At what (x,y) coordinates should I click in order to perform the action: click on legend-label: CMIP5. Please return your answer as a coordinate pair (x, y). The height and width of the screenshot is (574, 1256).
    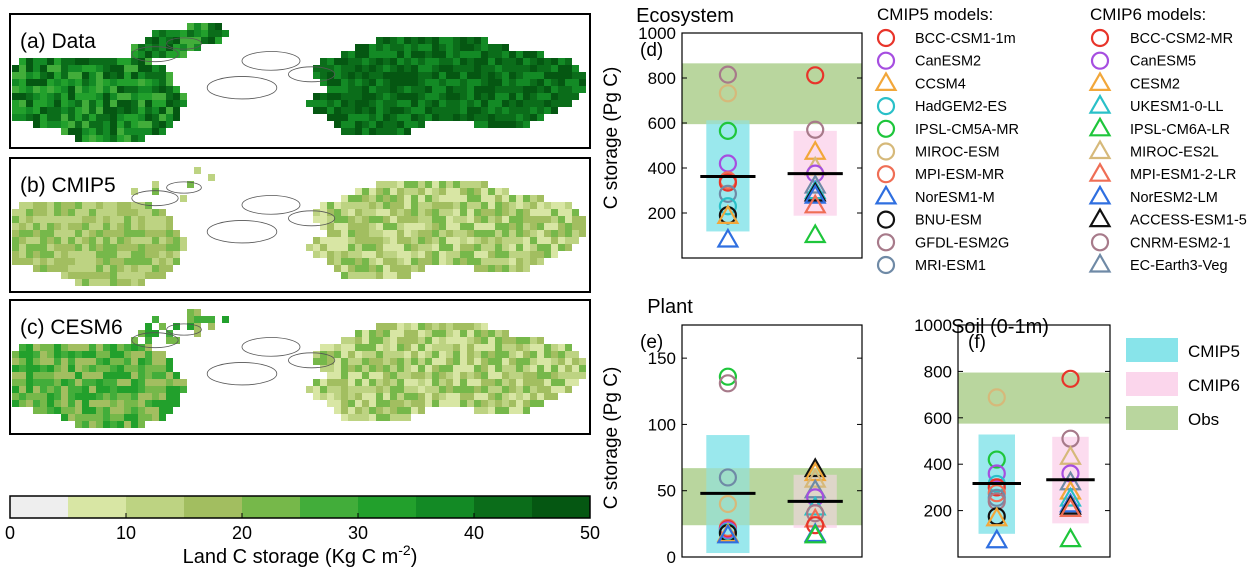
    Looking at the image, I should click on (1214, 351).